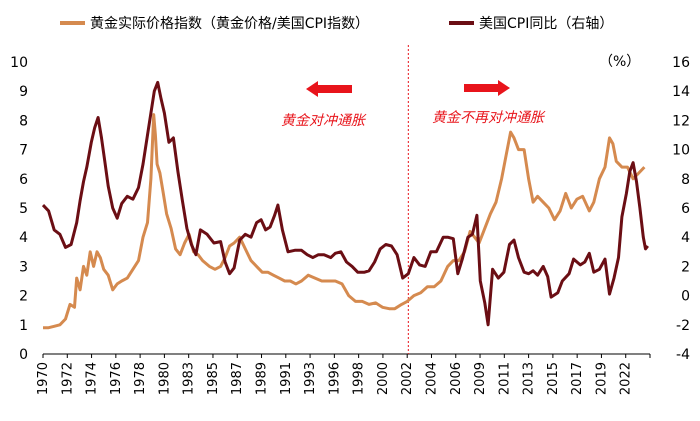 This screenshot has width=700, height=421. Describe the element at coordinates (431, 378) in the screenshot. I see `x-axis-tick-label: 2004` at that location.